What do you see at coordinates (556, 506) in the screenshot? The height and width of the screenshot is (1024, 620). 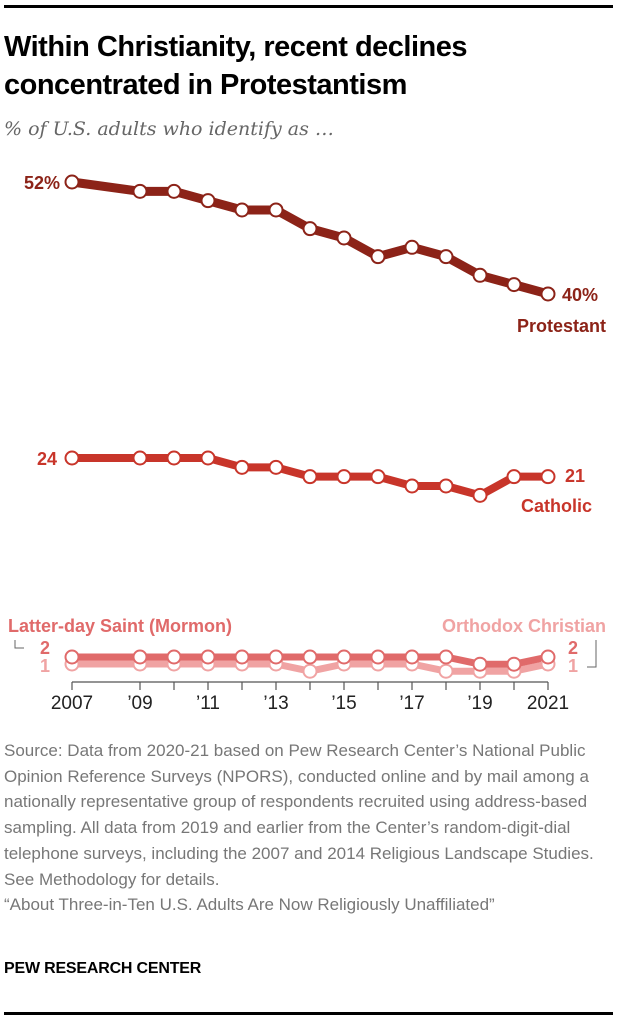 I see `series-label: Catholic` at bounding box center [556, 506].